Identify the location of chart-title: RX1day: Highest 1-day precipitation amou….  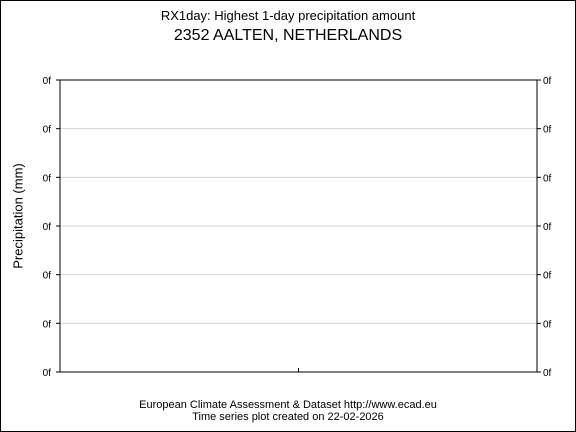
(288, 15).